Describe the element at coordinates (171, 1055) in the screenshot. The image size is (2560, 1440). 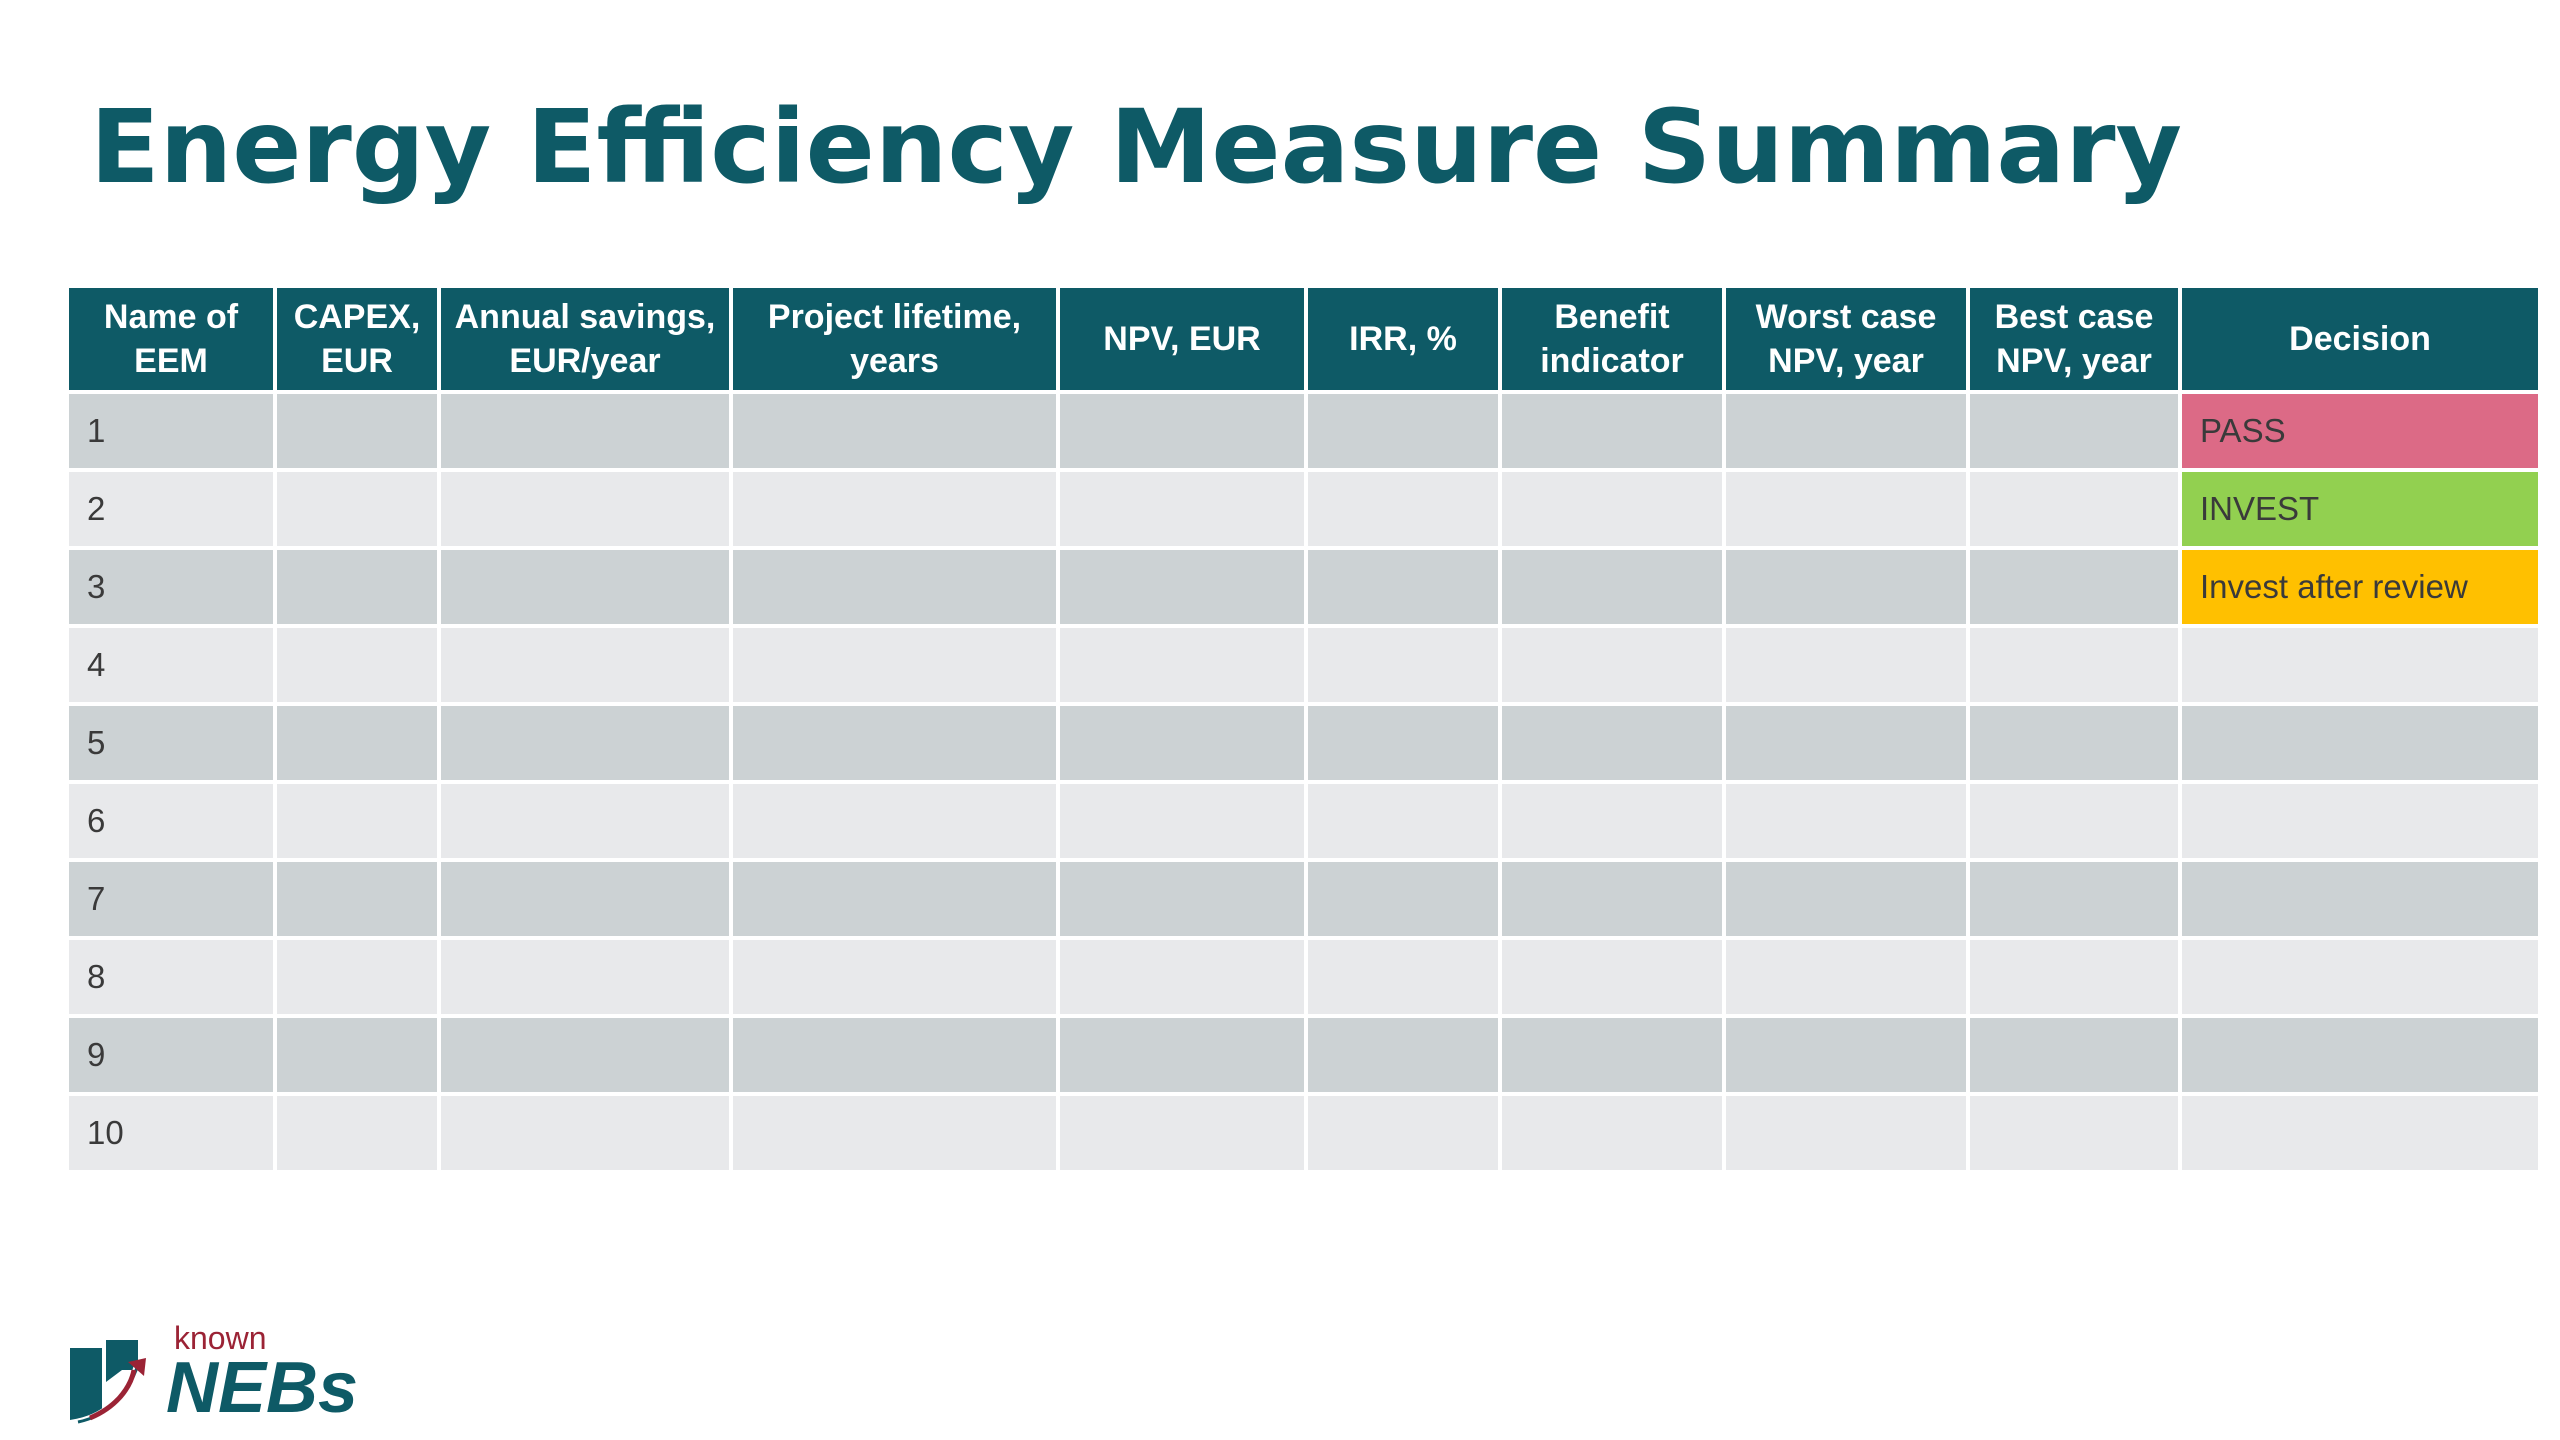
I see `eem-name-cell: 9` at that location.